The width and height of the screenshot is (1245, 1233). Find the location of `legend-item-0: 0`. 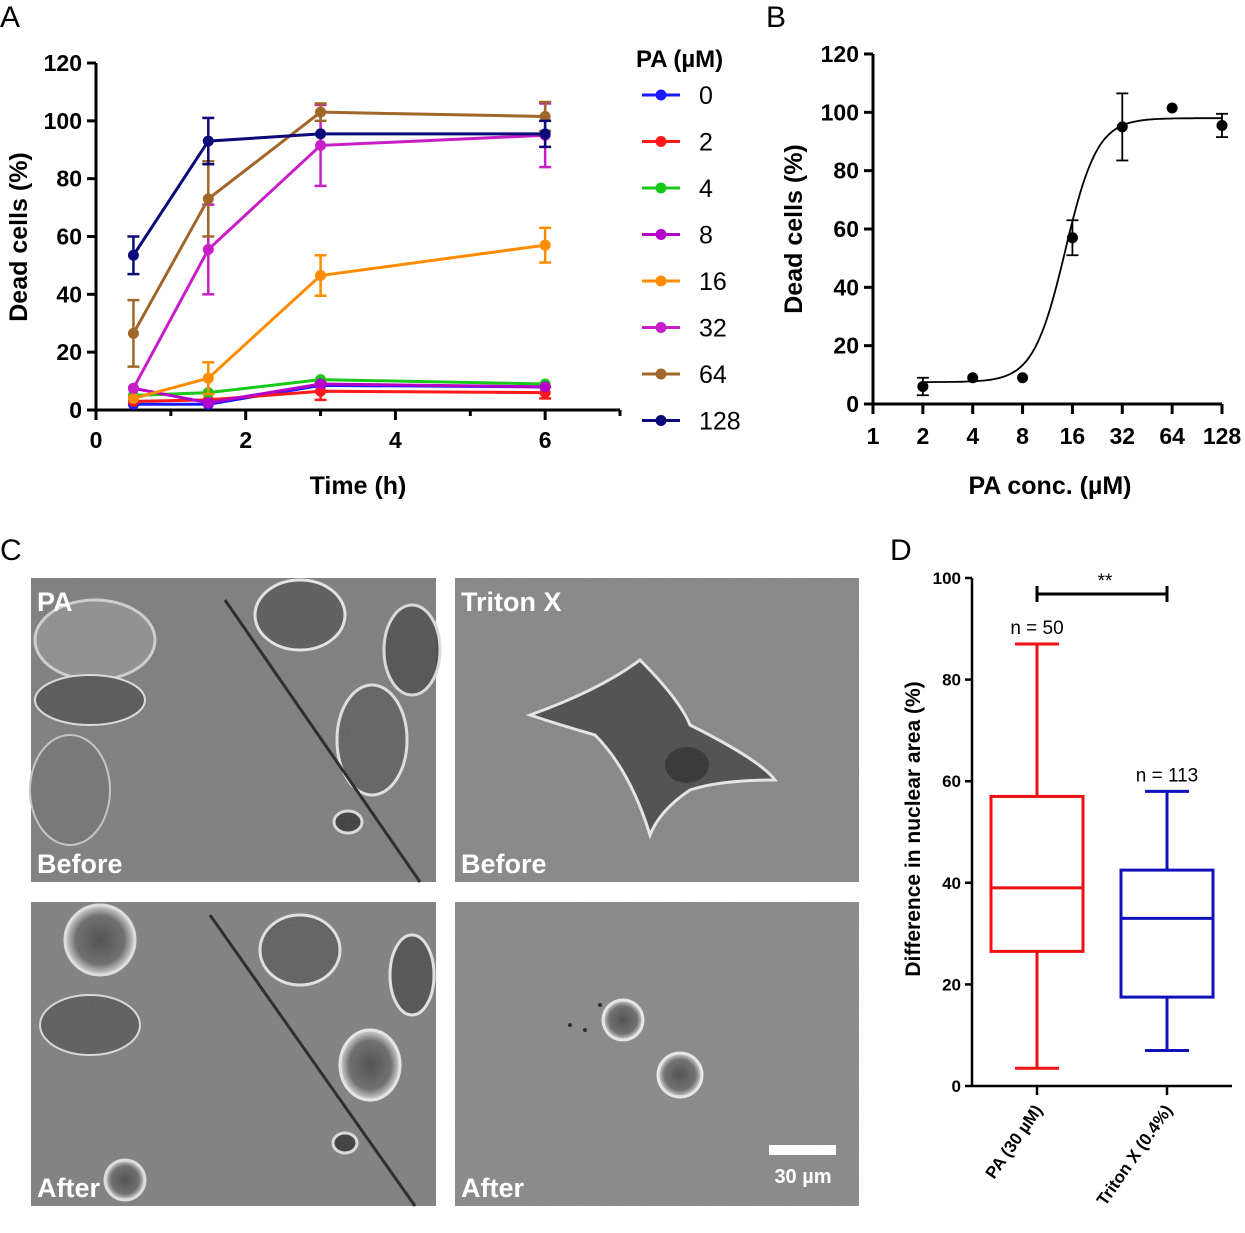

legend-item-0: 0 is located at coordinates (677, 96).